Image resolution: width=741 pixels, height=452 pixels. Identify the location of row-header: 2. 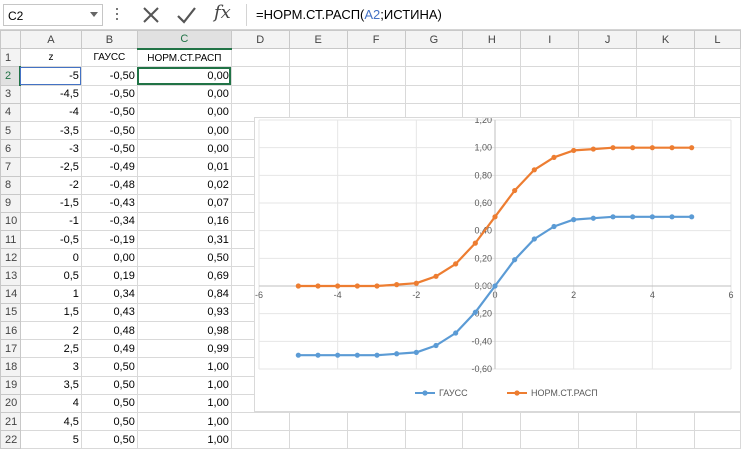
(11, 76).